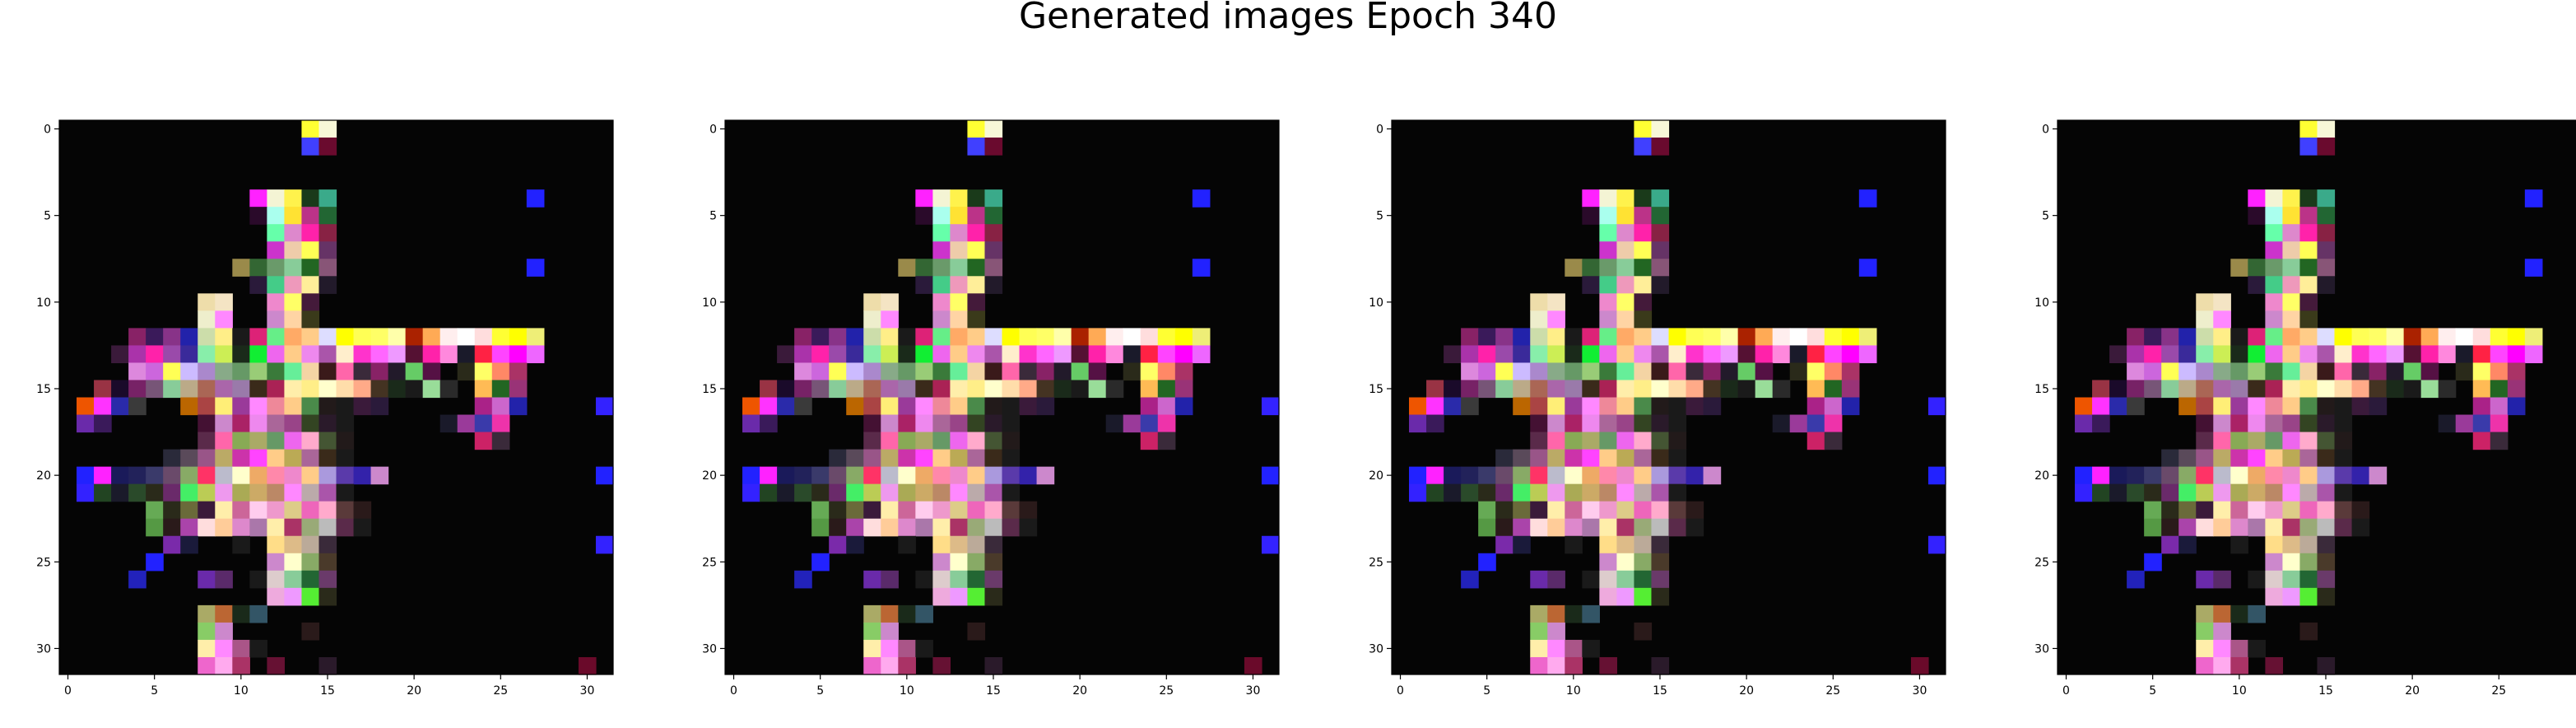  Describe the element at coordinates (2325, 691) in the screenshot. I see `x-tick-label: 15` at that location.